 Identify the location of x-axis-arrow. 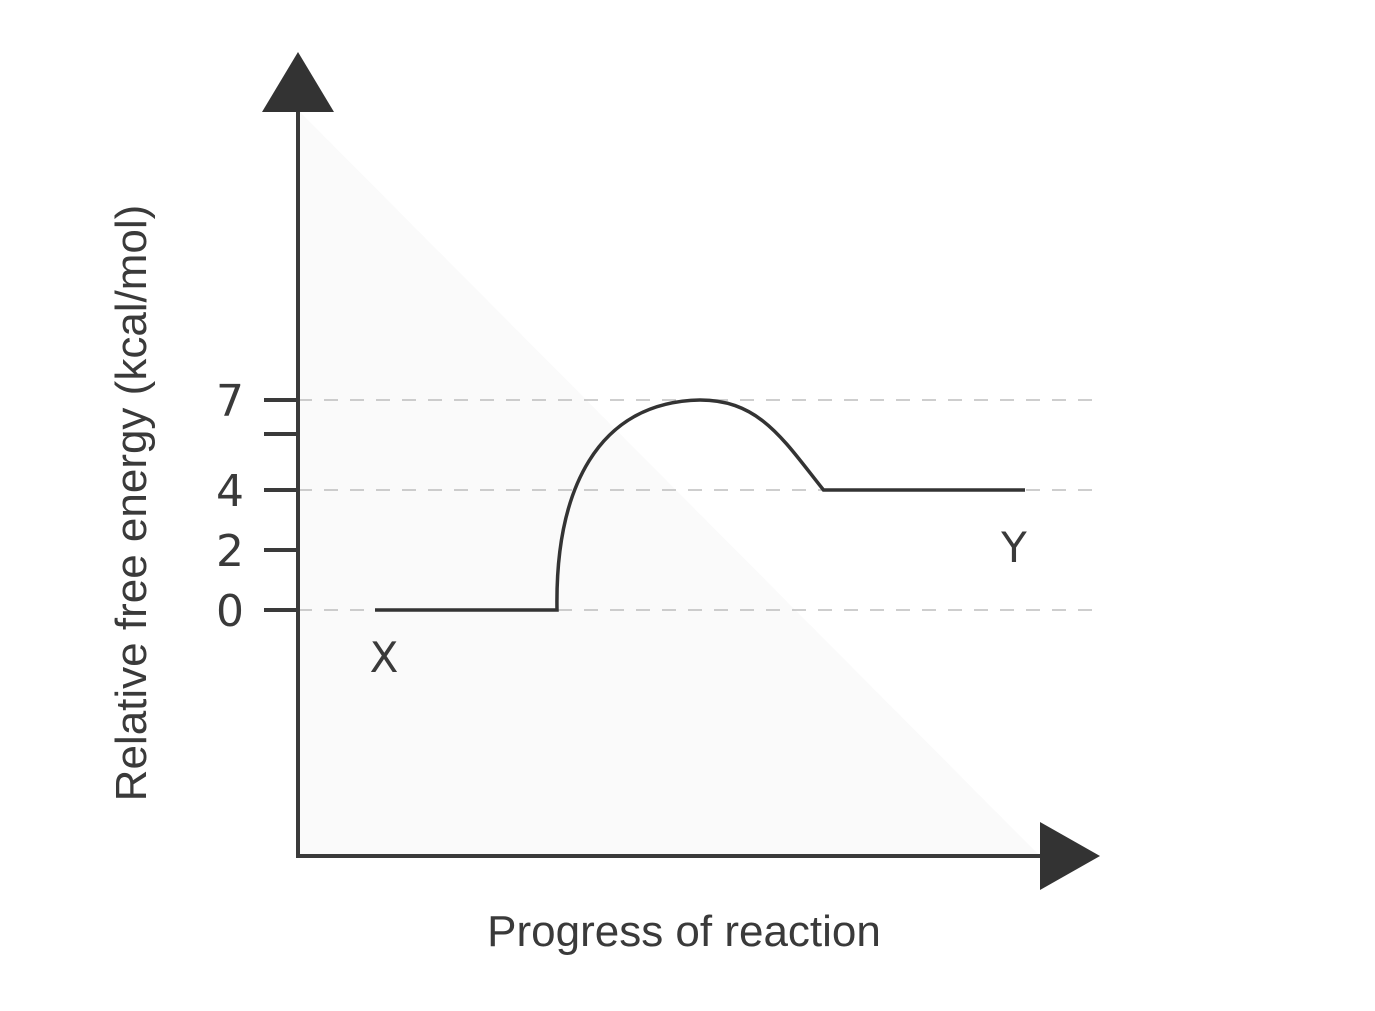
(1070, 856).